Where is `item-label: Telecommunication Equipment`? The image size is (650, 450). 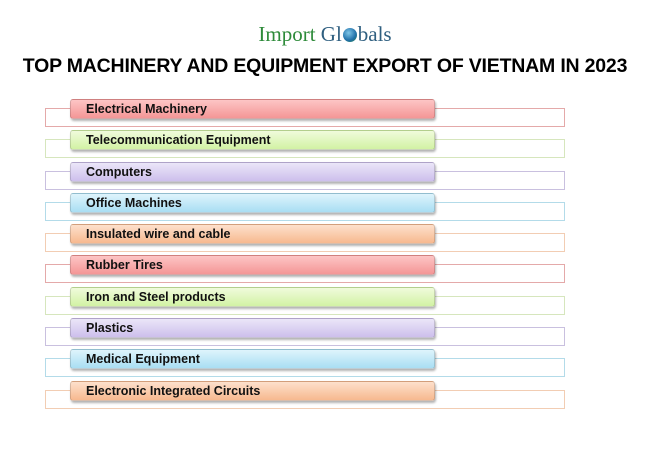 item-label: Telecommunication Equipment is located at coordinates (178, 140).